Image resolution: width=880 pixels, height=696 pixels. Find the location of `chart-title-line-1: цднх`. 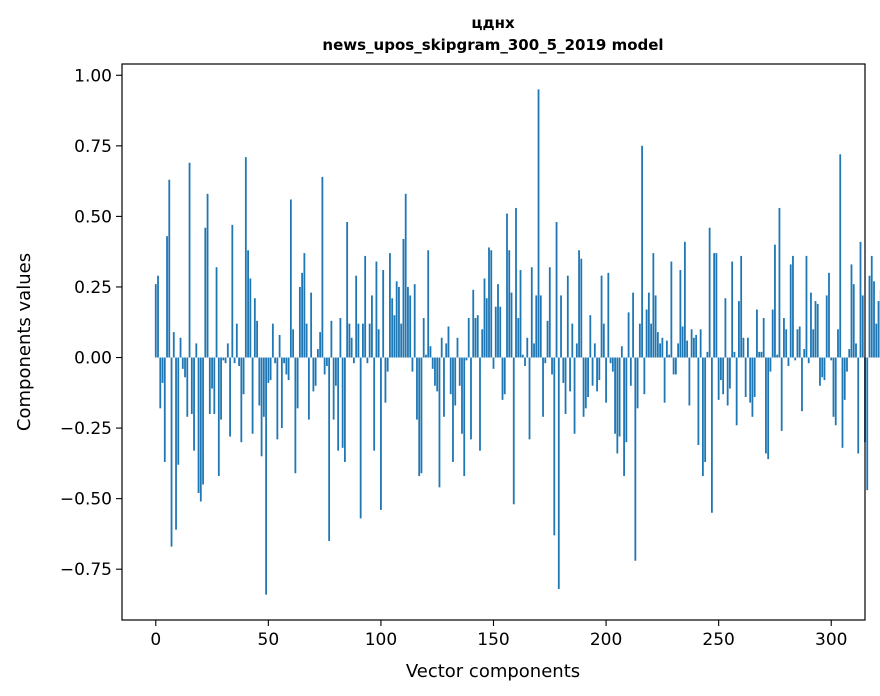

chart-title-line-1: цднх is located at coordinates (493, 23).